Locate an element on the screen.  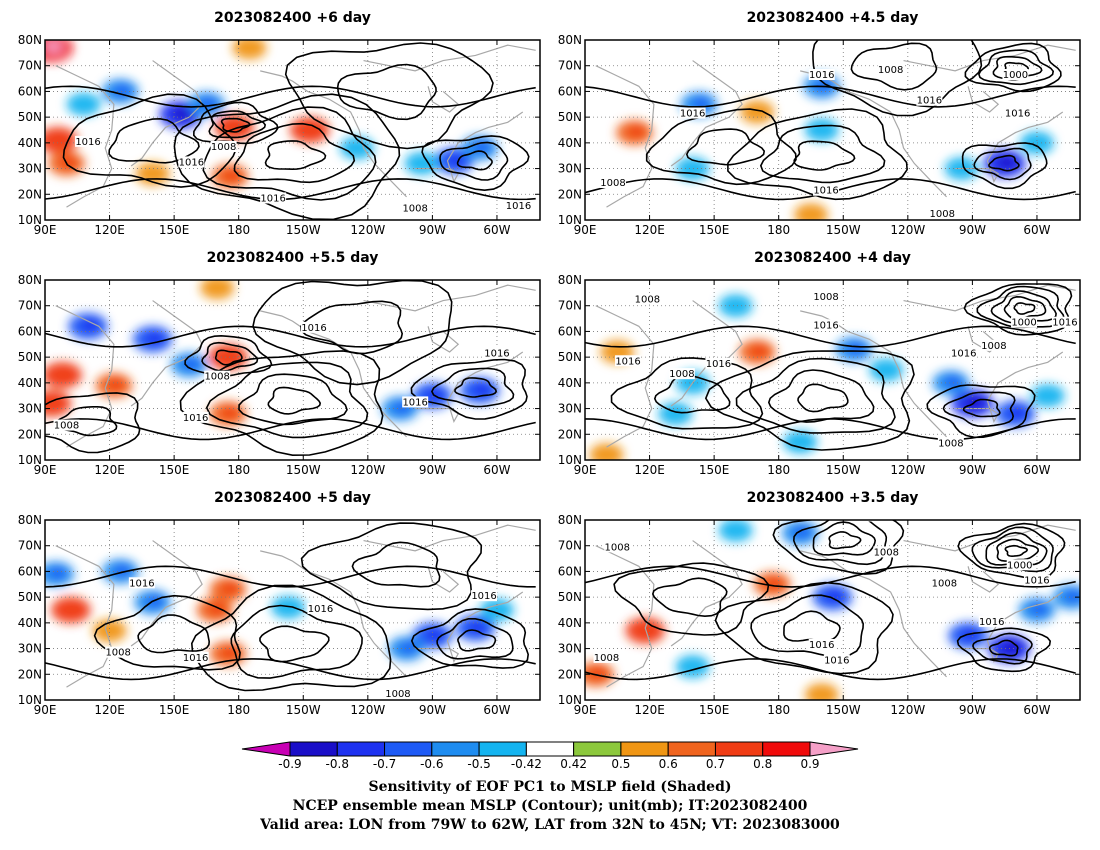
colorbar-tick-label: 0.6 is located at coordinates (668, 764).